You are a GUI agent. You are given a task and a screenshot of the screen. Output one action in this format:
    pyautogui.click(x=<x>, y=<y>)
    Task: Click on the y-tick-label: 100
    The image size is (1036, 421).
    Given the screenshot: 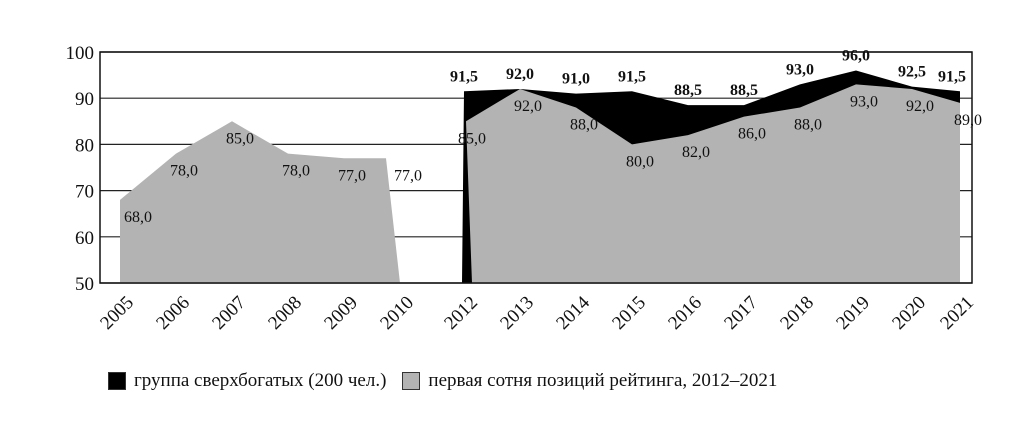 What is the action you would take?
    pyautogui.click(x=80, y=53)
    